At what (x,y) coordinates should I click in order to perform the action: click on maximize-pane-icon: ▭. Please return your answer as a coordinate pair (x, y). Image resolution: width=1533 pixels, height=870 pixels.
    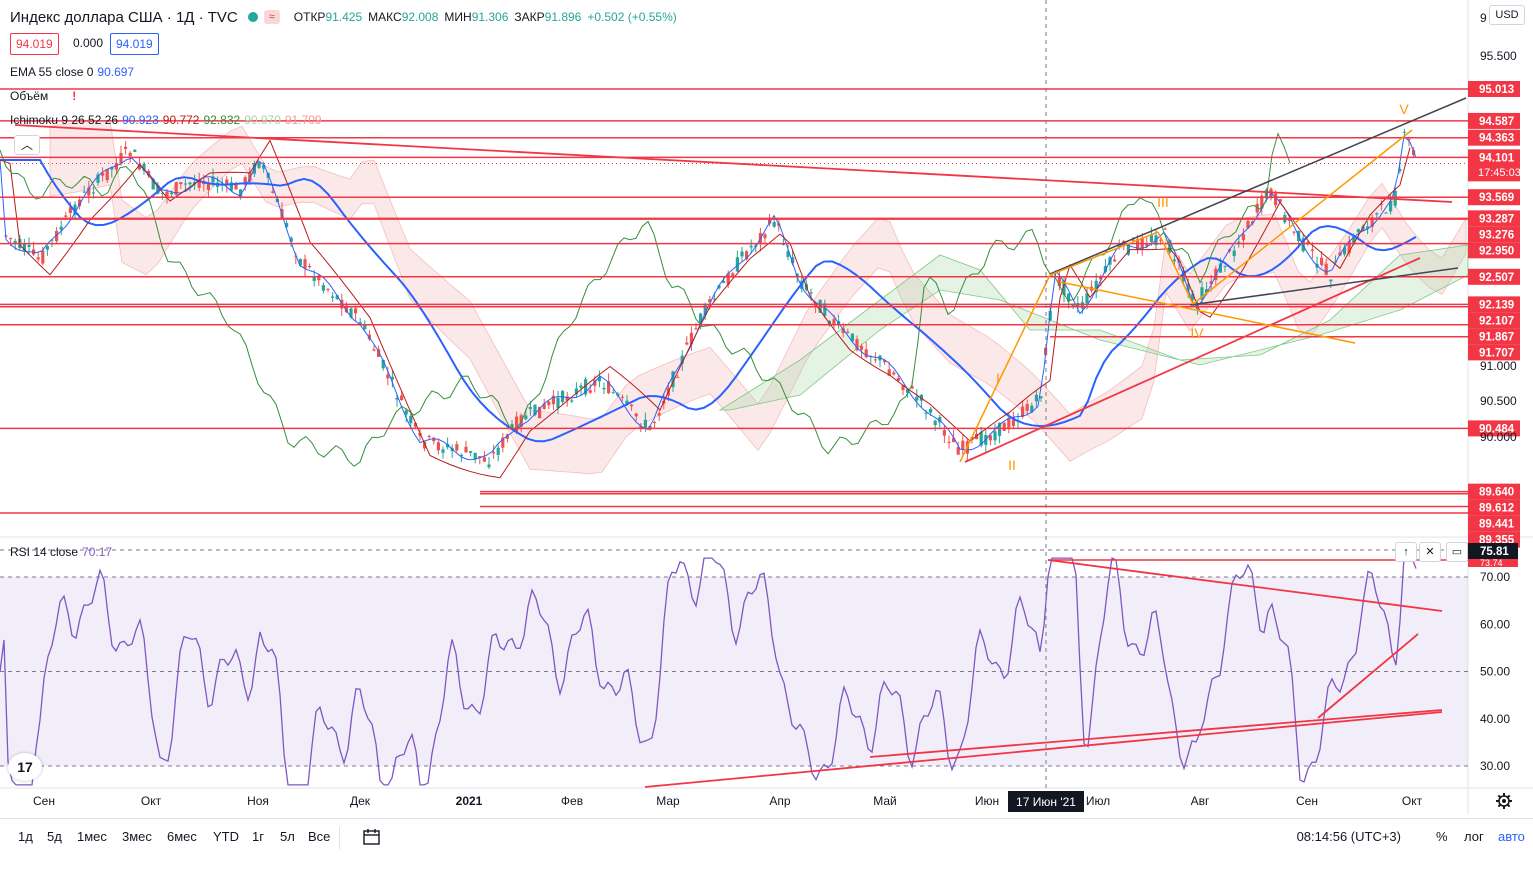
    Looking at the image, I should click on (1457, 552).